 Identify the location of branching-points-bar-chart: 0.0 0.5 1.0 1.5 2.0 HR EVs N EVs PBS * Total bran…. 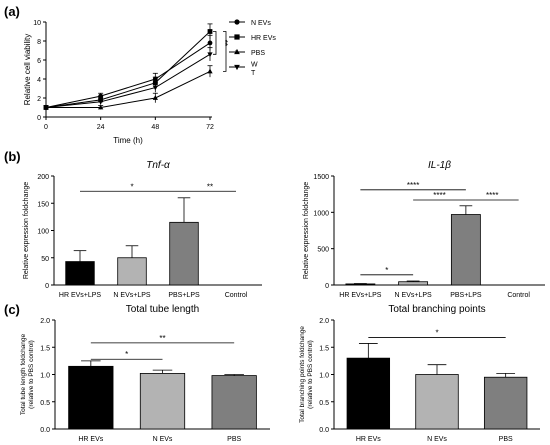
(419, 373).